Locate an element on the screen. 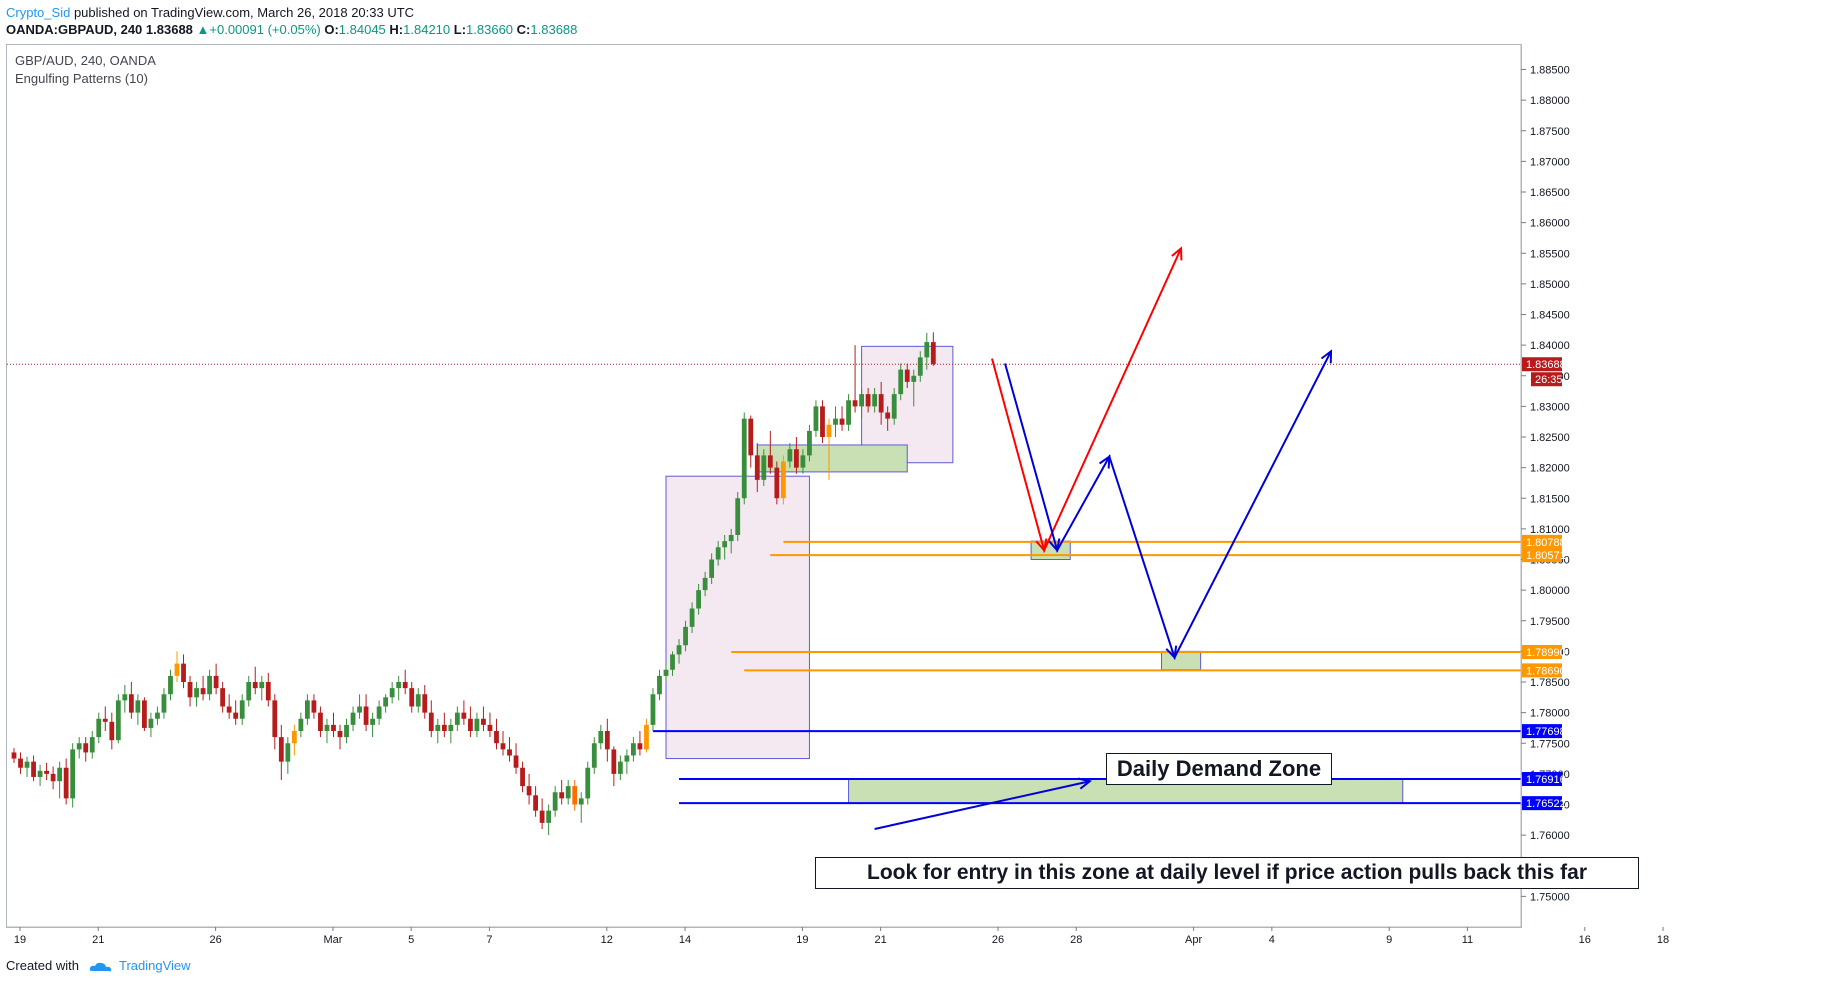 The width and height of the screenshot is (1822, 982). time-tick-label: 26 is located at coordinates (215, 940).